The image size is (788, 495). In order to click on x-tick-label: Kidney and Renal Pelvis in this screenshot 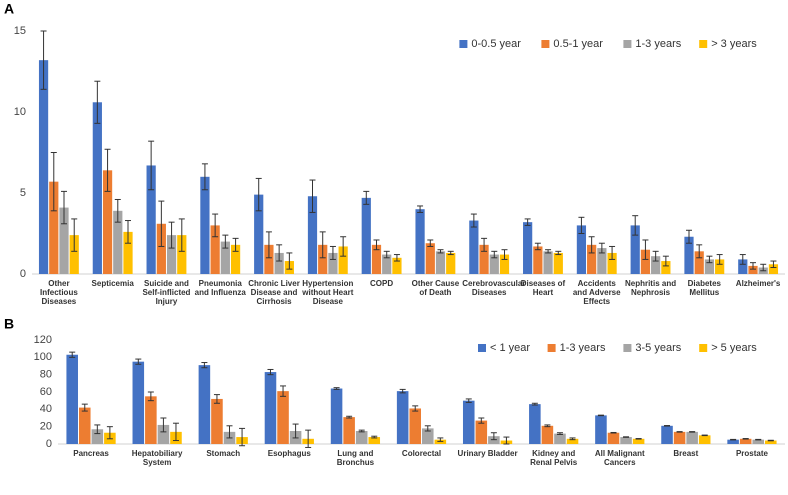, I will do `click(554, 458)`.